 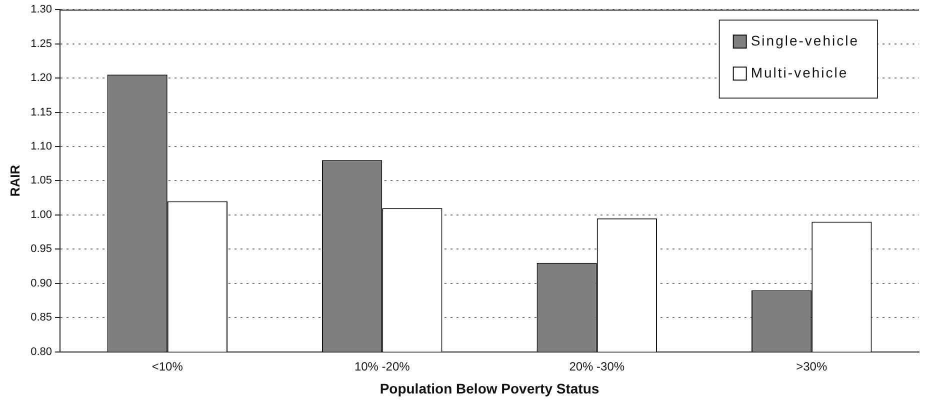 I want to click on legend-label: Single-vehicle, so click(x=805, y=40).